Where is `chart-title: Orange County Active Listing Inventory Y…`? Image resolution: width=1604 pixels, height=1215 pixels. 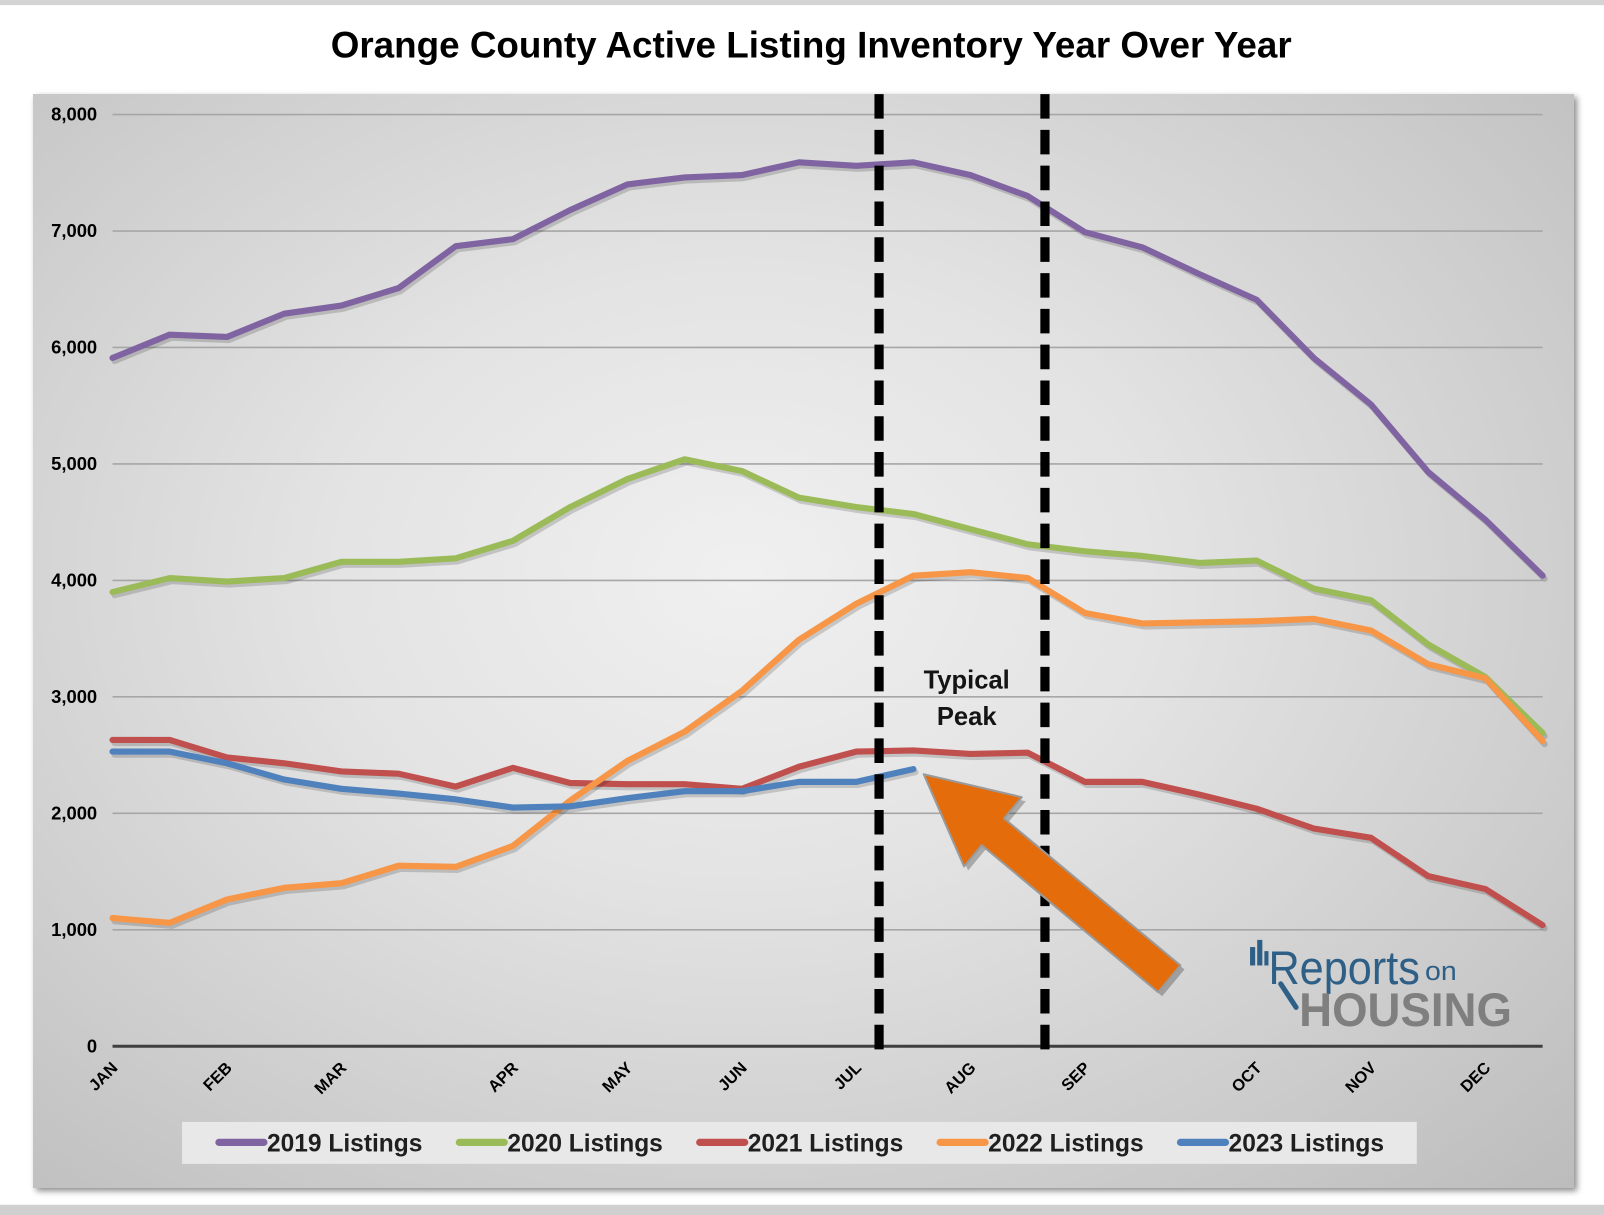 chart-title: Orange County Active Listing Inventory Y… is located at coordinates (811, 44).